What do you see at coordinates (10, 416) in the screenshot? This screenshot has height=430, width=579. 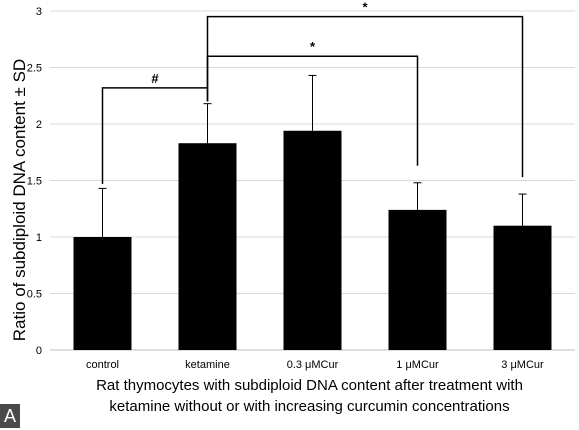 I see `panel-label: A` at bounding box center [10, 416].